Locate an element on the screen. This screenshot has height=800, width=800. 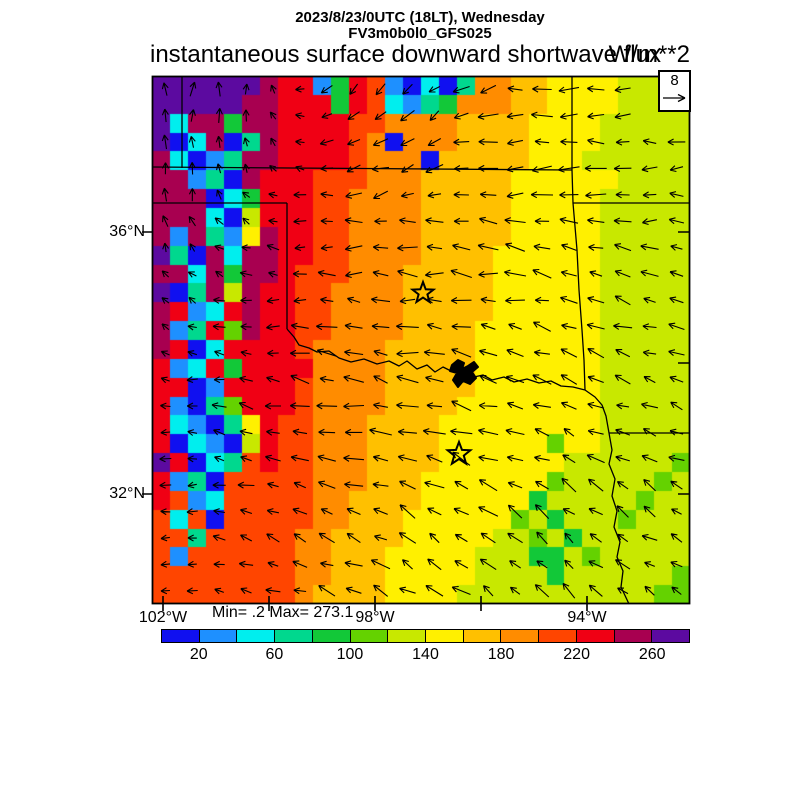
colorbar-tick-label: 60 is located at coordinates (274, 654).